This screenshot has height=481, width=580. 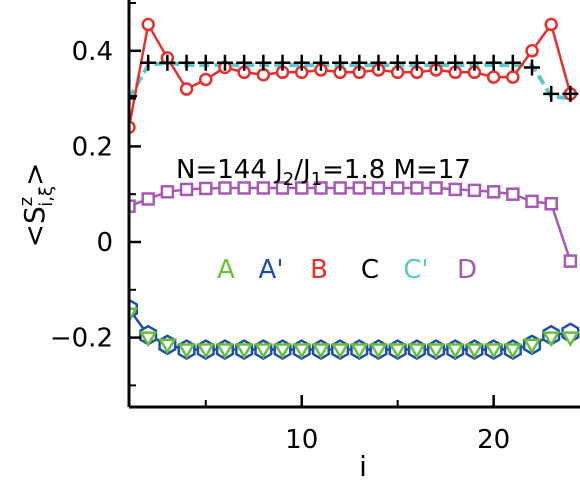 What do you see at coordinates (104, 243) in the screenshot?
I see `y-tick-label: 0` at bounding box center [104, 243].